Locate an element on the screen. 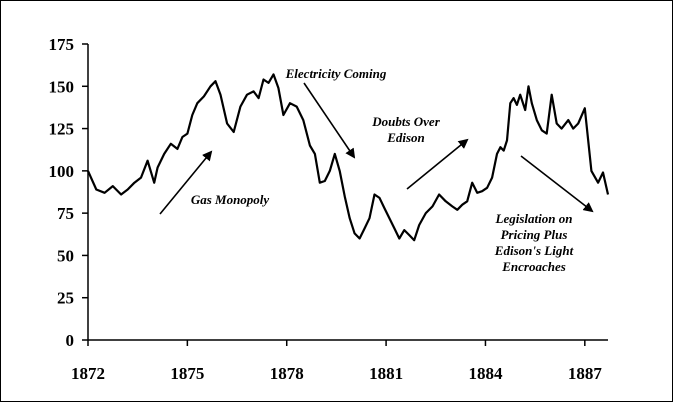 The height and width of the screenshot is (402, 673). annotation-doubts-label: Edison is located at coordinates (405, 137).